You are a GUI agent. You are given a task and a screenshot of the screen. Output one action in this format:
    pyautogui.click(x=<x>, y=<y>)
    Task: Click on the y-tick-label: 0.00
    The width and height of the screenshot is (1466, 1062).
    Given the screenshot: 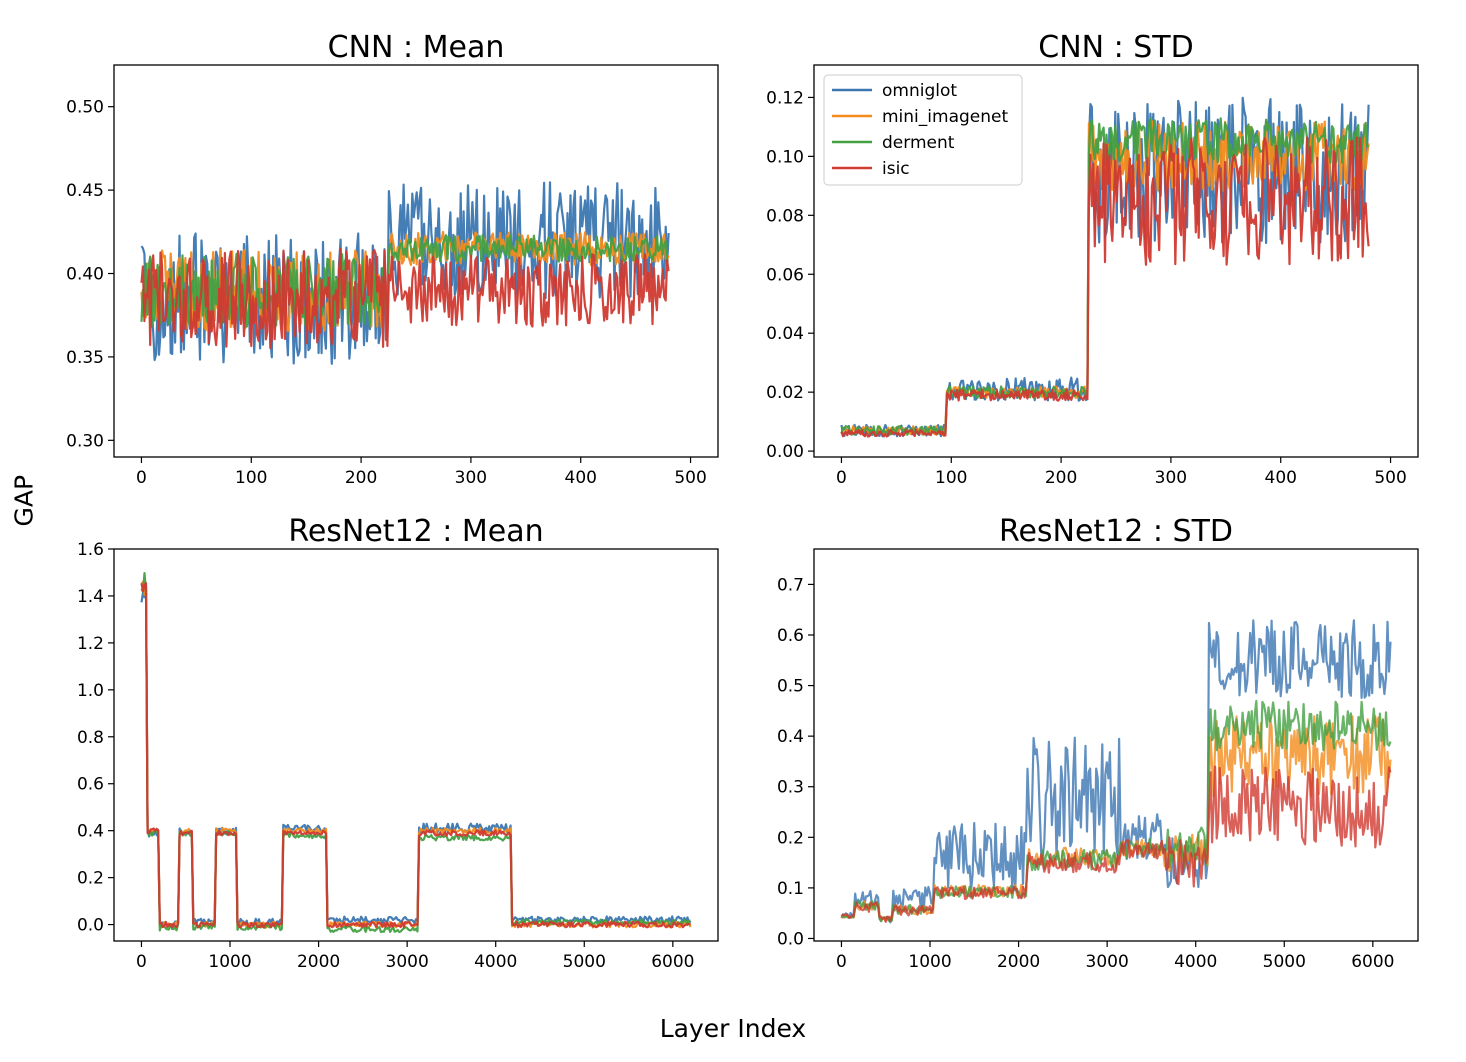 What is the action you would take?
    pyautogui.click(x=785, y=452)
    